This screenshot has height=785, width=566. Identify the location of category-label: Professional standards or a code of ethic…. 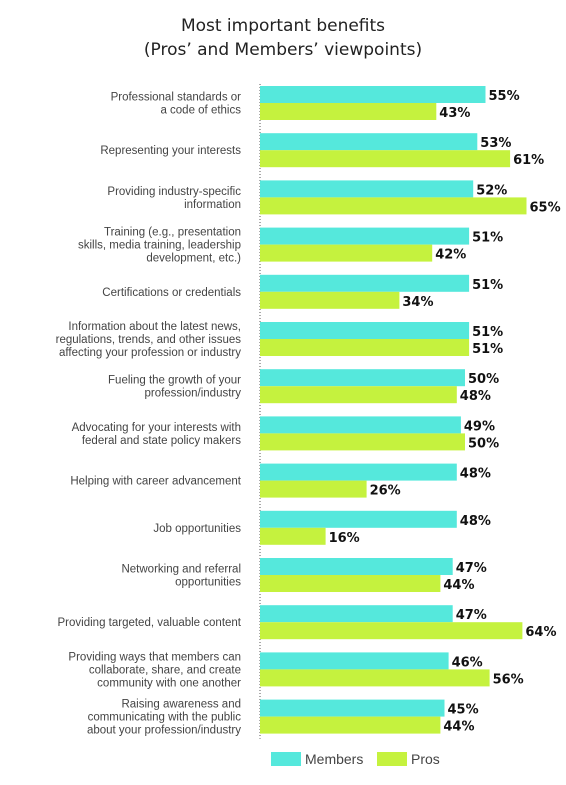
(176, 104).